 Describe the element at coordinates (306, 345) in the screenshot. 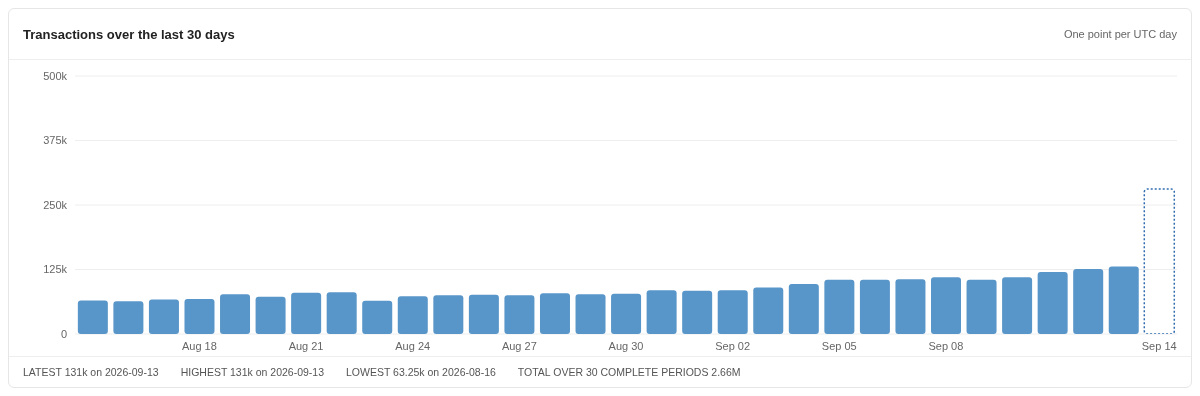

I see `x-tick-label: Aug 21` at that location.